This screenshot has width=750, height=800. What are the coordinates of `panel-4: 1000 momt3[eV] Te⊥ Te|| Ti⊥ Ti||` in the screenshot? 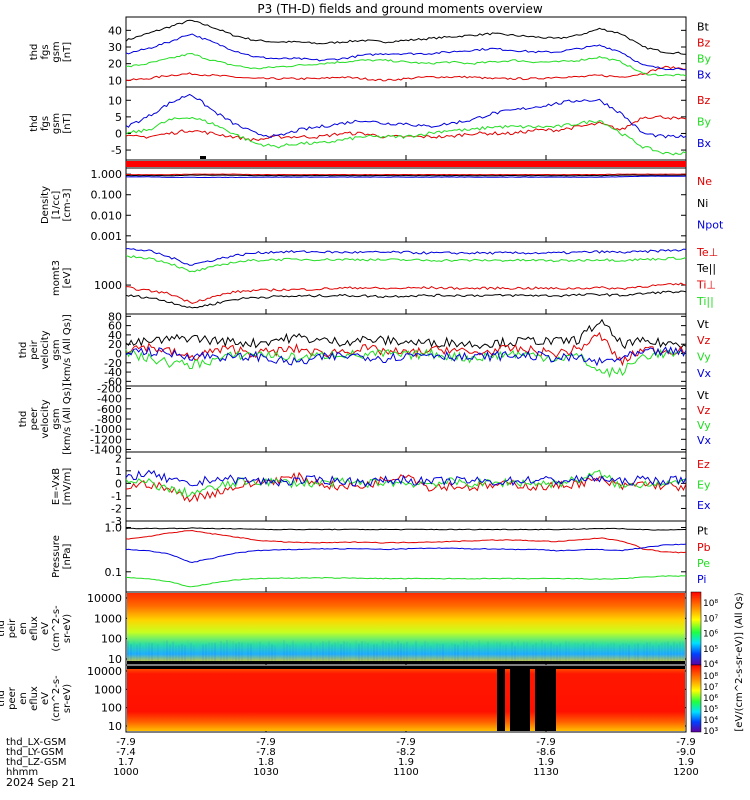 It's located at (384, 278).